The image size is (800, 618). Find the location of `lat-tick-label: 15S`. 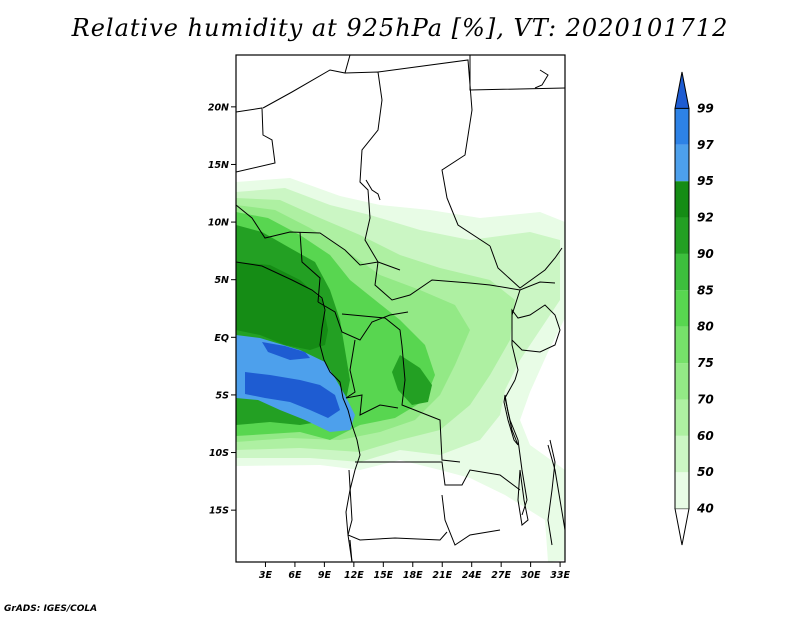

lat-tick-label: 15S is located at coordinates (219, 511).